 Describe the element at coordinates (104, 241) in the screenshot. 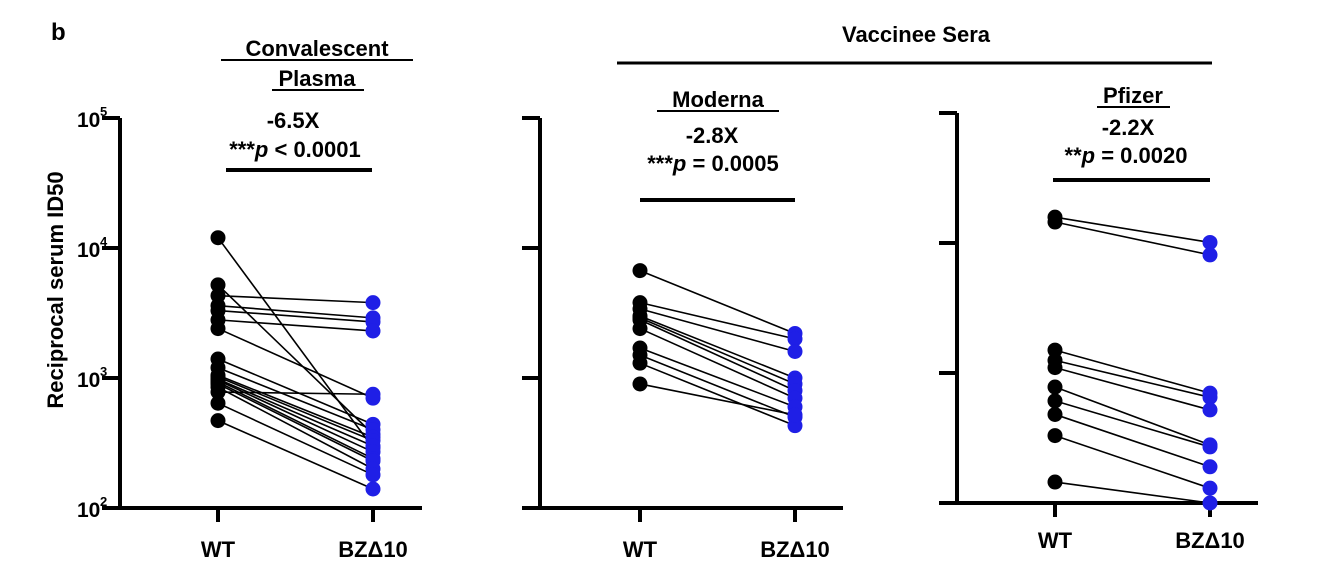

I see `svg-text: 4` at that location.